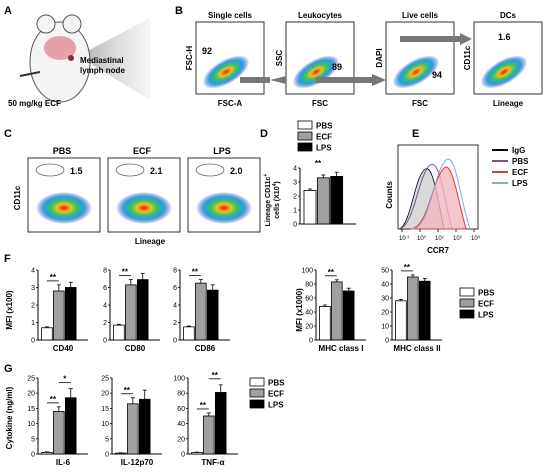  I want to click on flow-plot-title: ECF, so click(142, 151).